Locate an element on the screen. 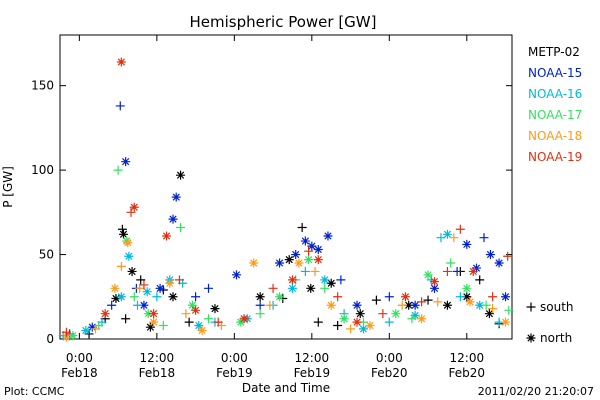  legend-item: METP-02 is located at coordinates (554, 52).